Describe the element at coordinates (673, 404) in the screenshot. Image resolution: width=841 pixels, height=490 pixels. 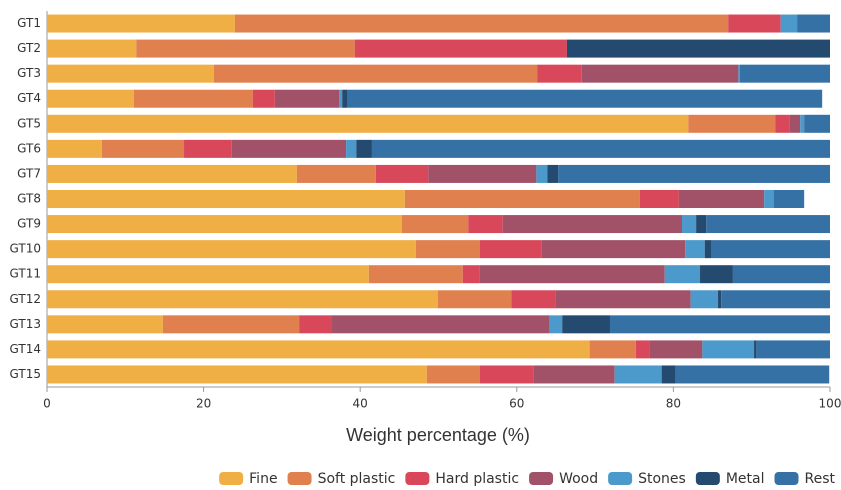
I see `x-tick-label: 80` at that location.